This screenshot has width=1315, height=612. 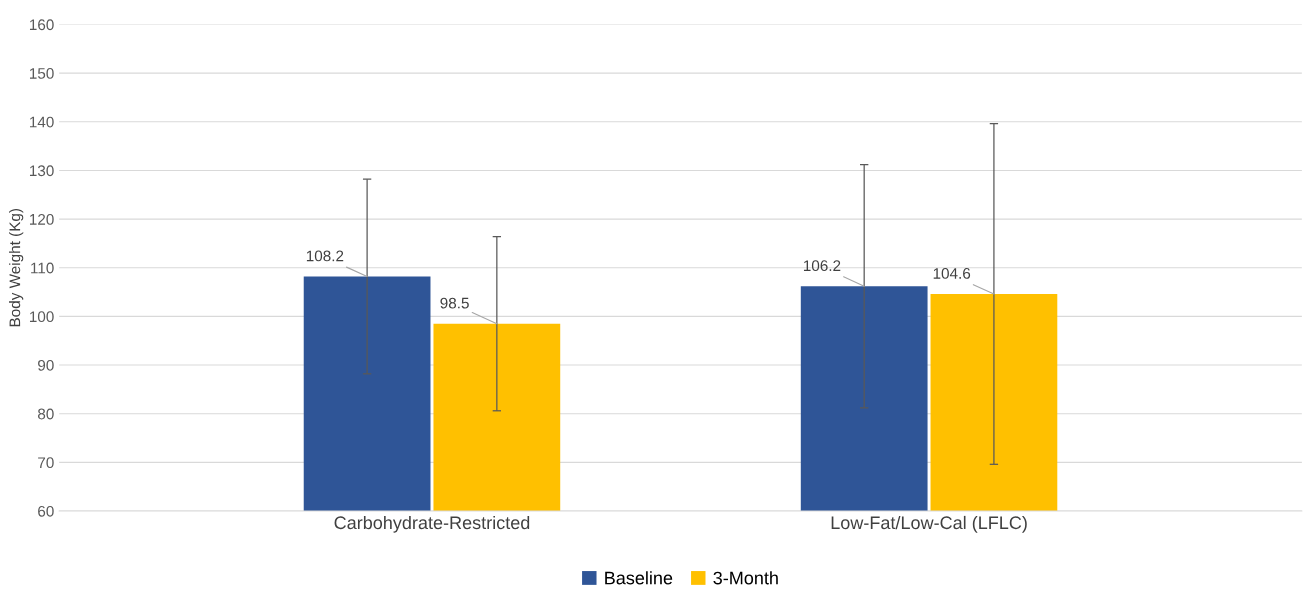 What do you see at coordinates (41, 317) in the screenshot?
I see `y-tick-label: 100` at bounding box center [41, 317].